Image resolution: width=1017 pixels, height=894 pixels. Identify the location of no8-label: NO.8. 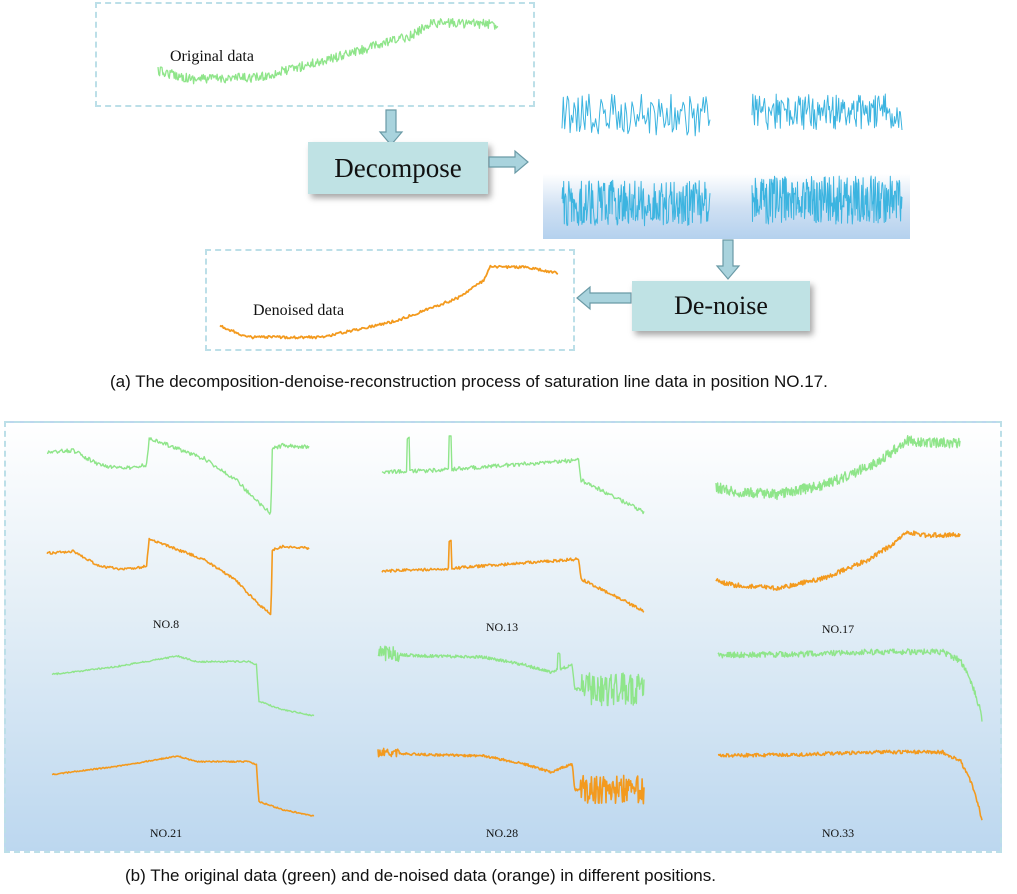
(166, 624).